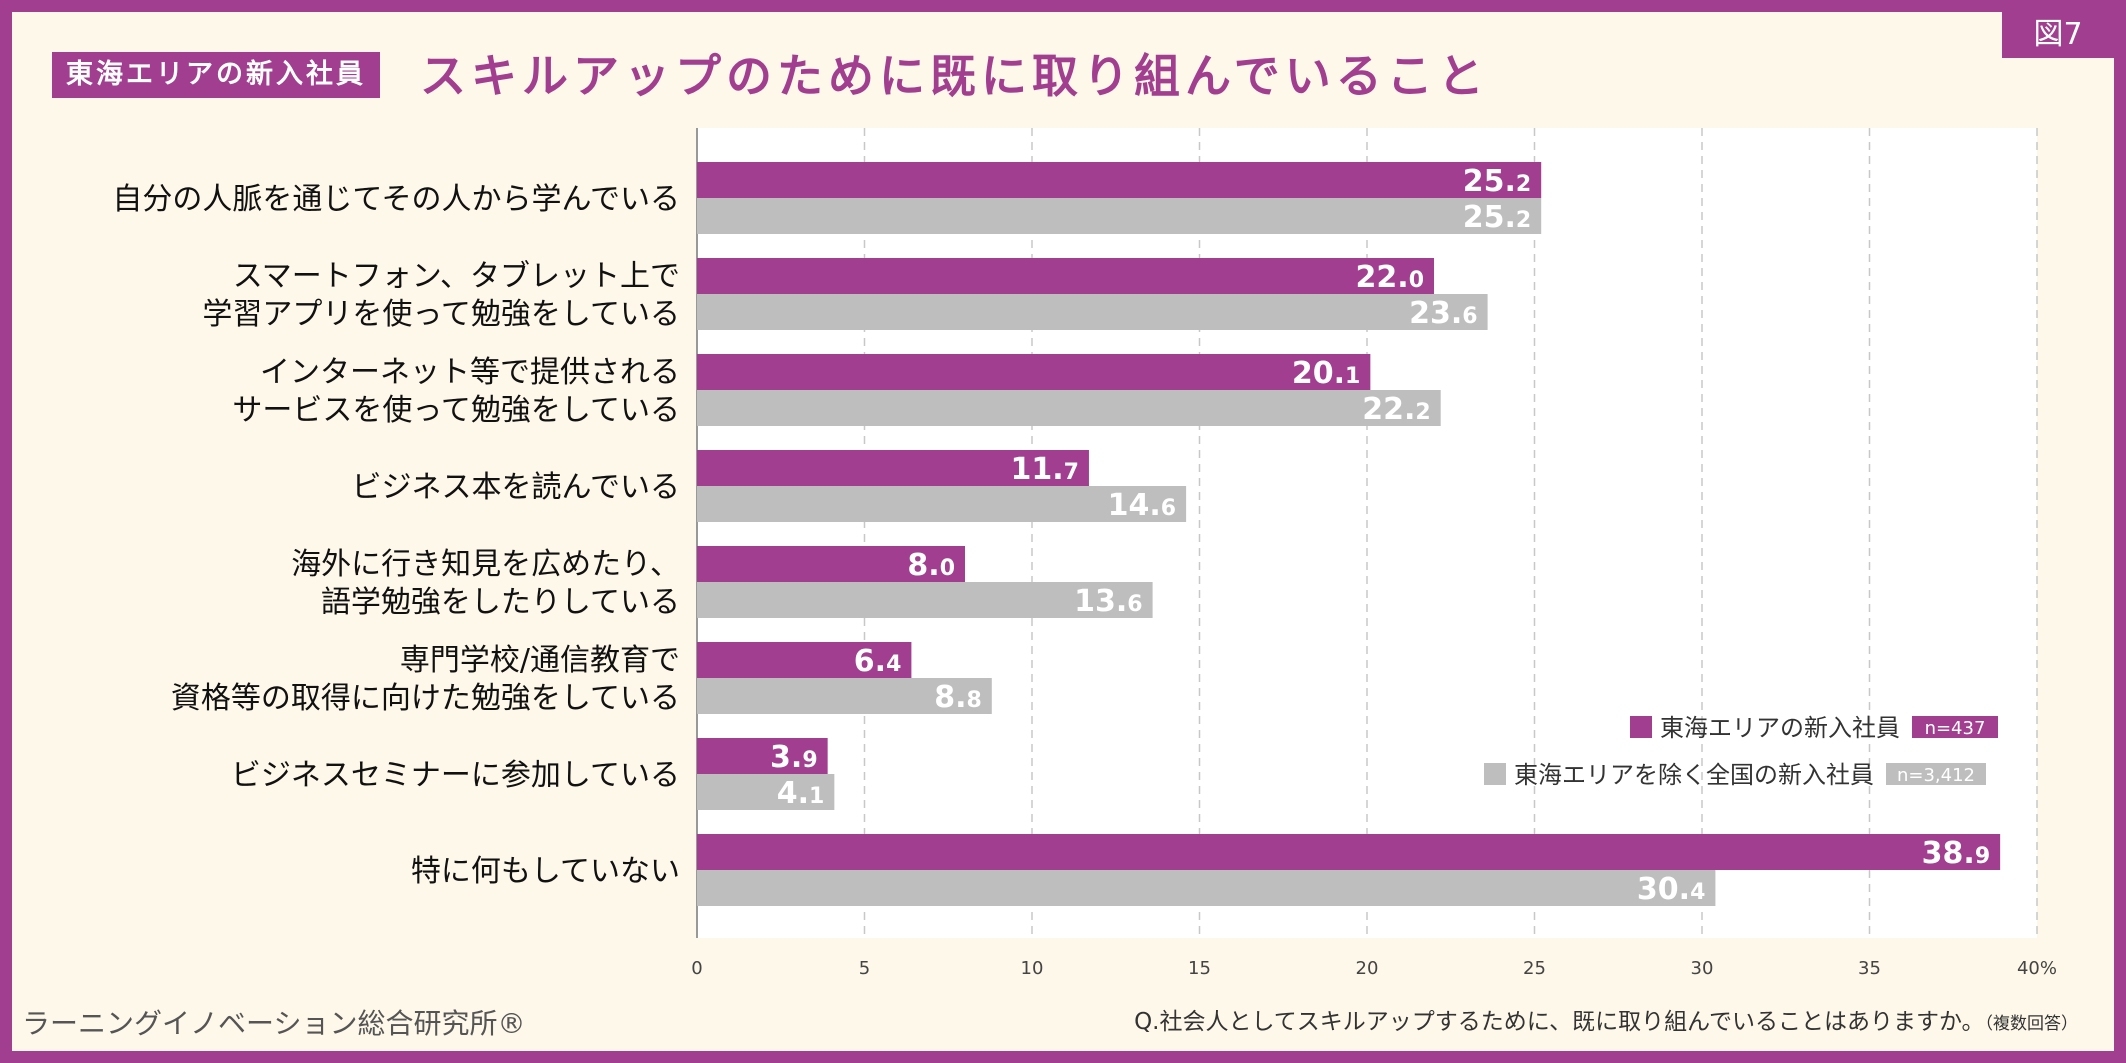 This screenshot has width=2126, height=1063. I want to click on legend-n-label: n=3,412, so click(1936, 775).